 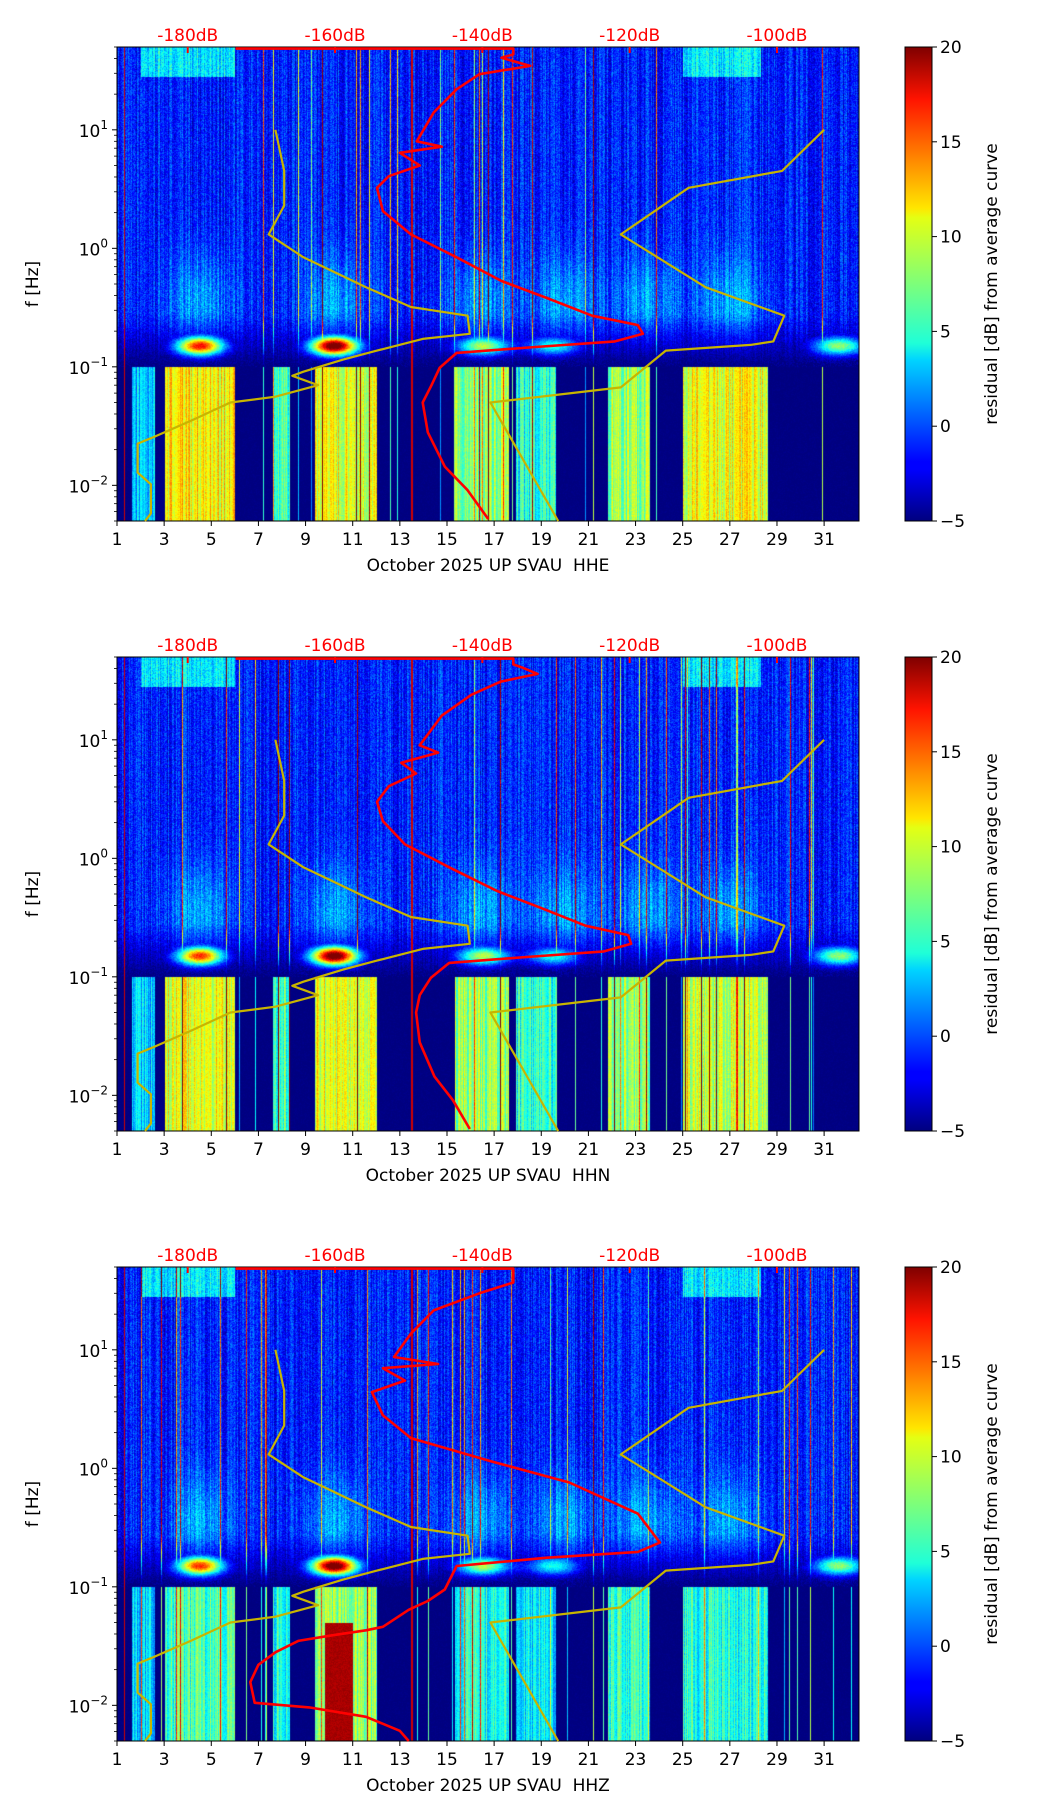 What do you see at coordinates (488, 1786) in the screenshot?
I see `x-axis-label: October 2025 UP SVAU HHZ` at bounding box center [488, 1786].